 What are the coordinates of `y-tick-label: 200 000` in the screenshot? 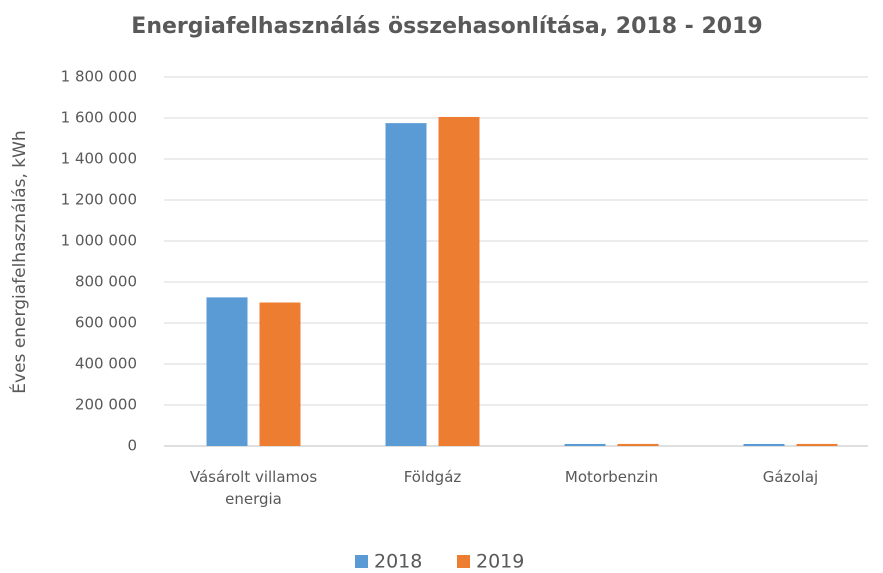 It's located at (106, 405).